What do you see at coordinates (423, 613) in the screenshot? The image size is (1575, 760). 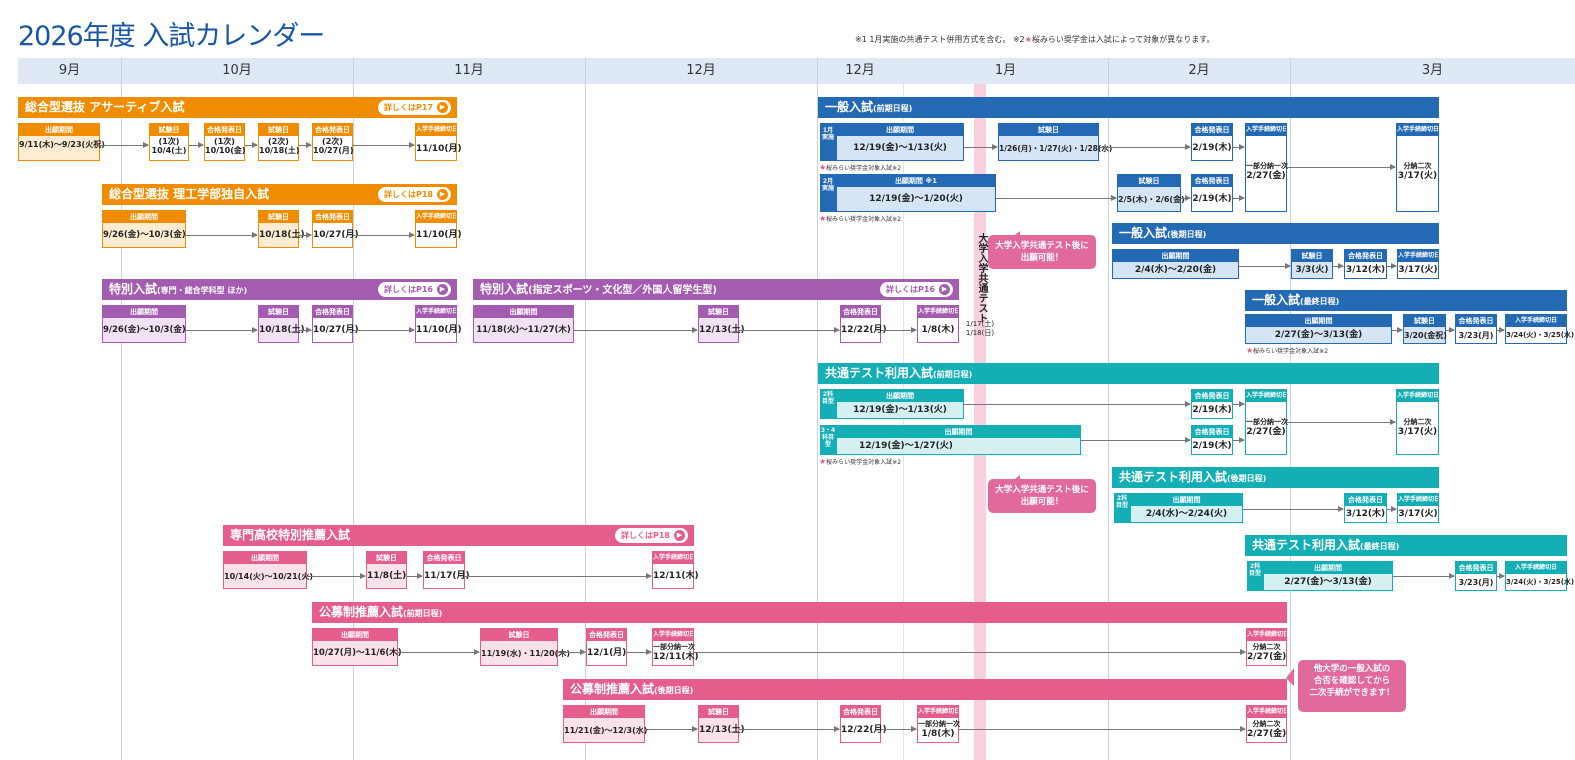 I see `public-early-sub: (前期日程)` at bounding box center [423, 613].